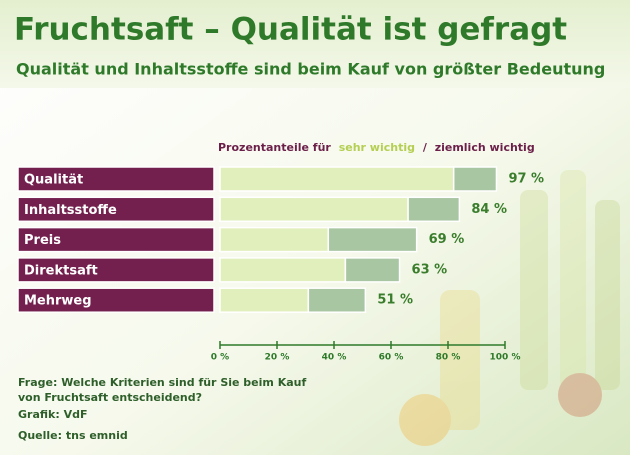  Describe the element at coordinates (290, 30) in the screenshot. I see `chart-title: Fruchtsaft – Qualität ist gefragt` at that location.